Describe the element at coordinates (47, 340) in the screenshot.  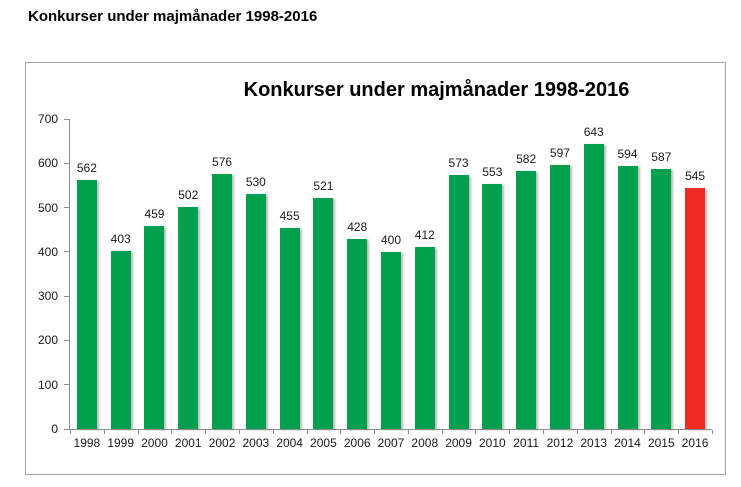
I see `y-axis-label: 200` at that location.